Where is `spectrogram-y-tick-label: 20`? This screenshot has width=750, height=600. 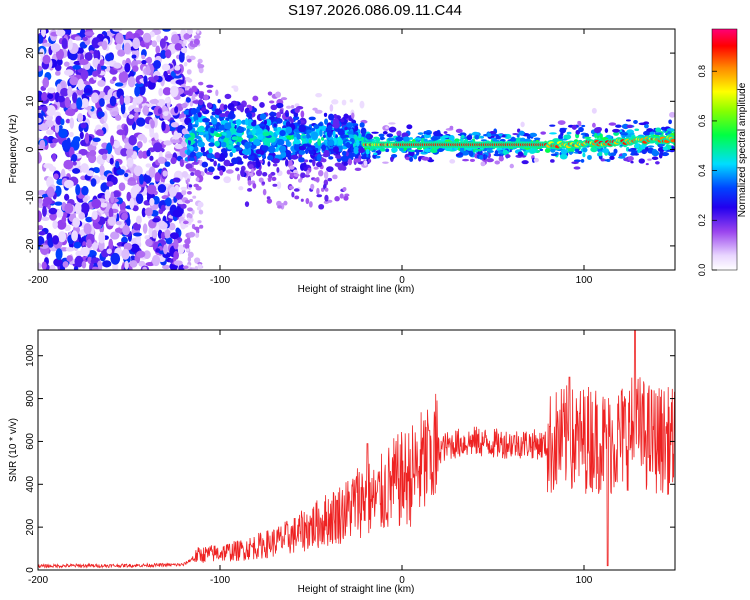 spectrogram-y-tick-label: 20 is located at coordinates (30, 53).